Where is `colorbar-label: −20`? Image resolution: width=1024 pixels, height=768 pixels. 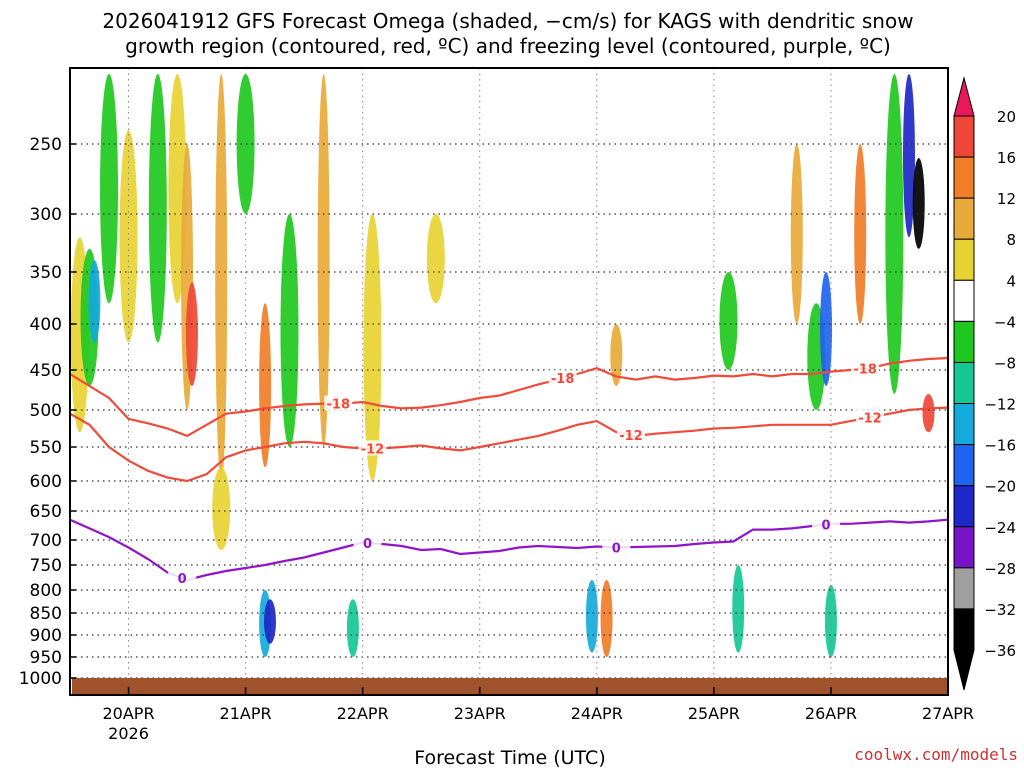
colorbar-label: −20 is located at coordinates (1000, 487).